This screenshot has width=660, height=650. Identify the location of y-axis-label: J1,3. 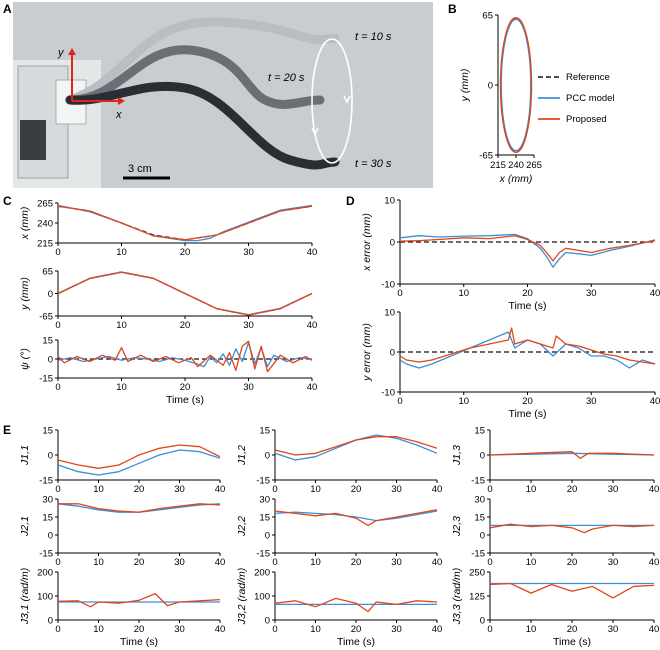
(457, 455).